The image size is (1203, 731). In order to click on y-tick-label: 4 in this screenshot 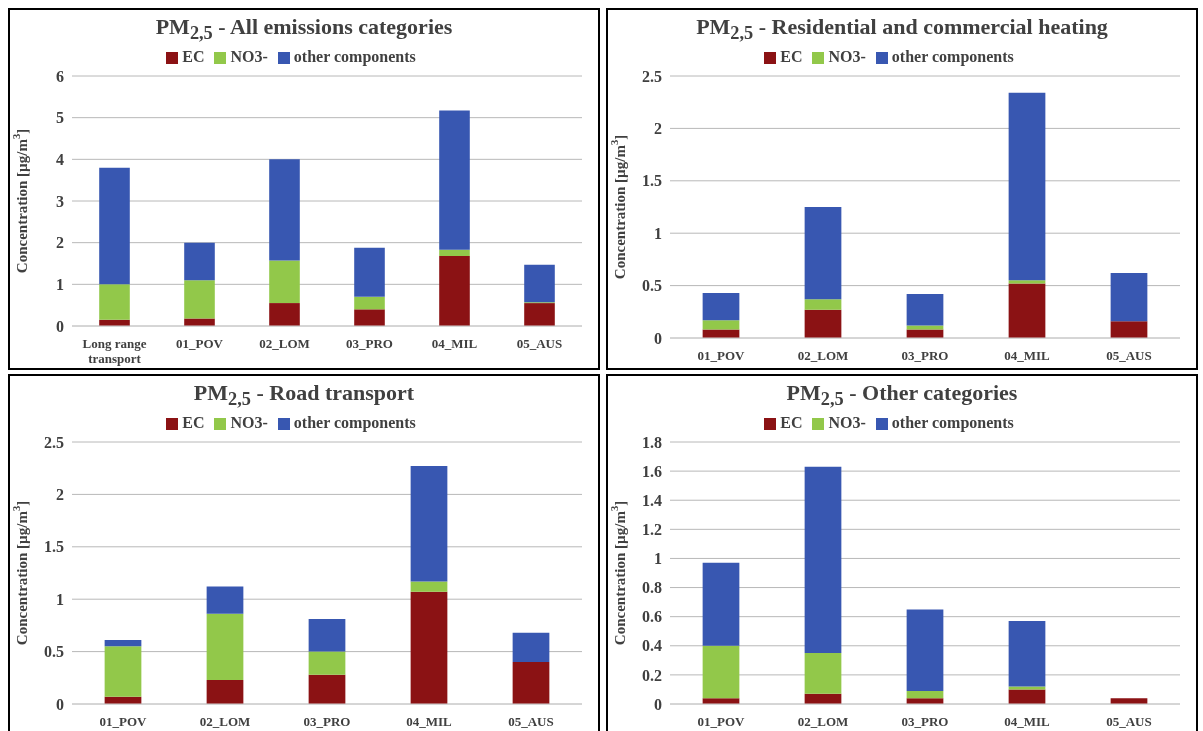, I will do `click(60, 160)`.